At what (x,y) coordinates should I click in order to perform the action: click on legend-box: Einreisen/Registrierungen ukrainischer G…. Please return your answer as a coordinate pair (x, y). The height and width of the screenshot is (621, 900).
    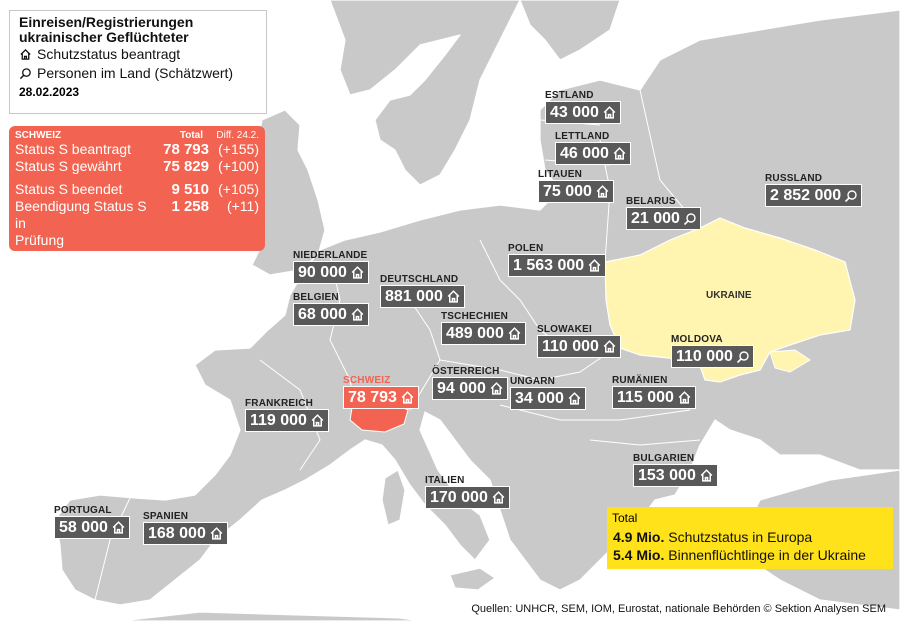
    Looking at the image, I should click on (138, 62).